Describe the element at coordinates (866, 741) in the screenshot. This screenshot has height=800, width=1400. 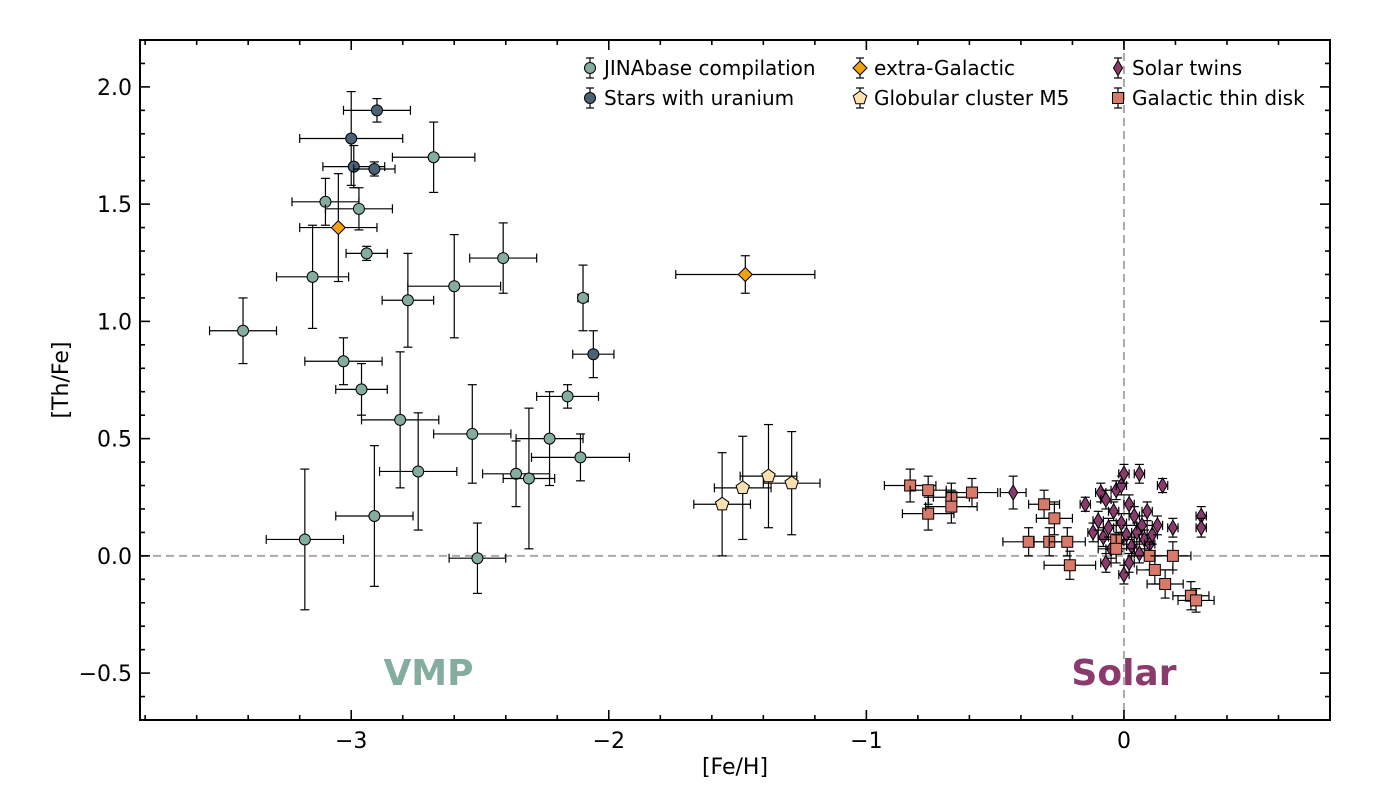
I see `x-tick-label: −1` at that location.